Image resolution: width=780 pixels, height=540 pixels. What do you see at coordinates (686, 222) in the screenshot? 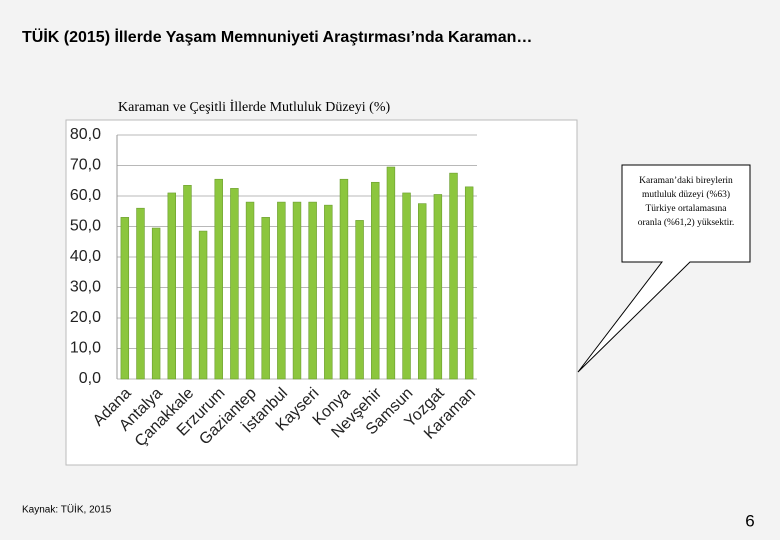
I see `callout-text: oranla (%61,2) yüksektir.` at bounding box center [686, 222].